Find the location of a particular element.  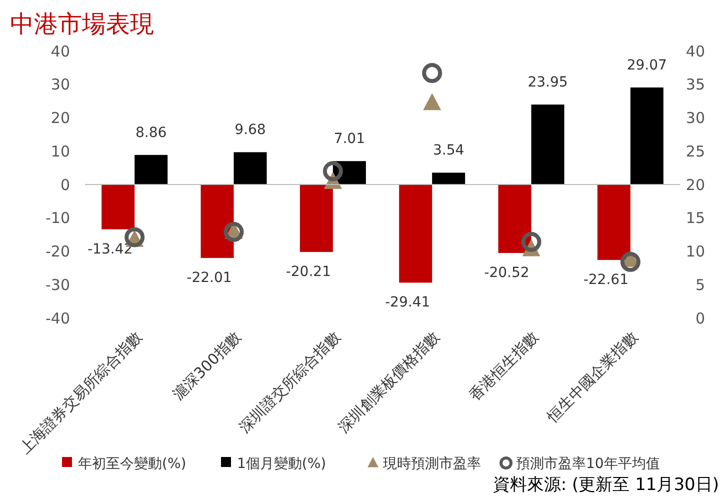

legend-label: 預測市盈率10年平均值 is located at coordinates (588, 464).